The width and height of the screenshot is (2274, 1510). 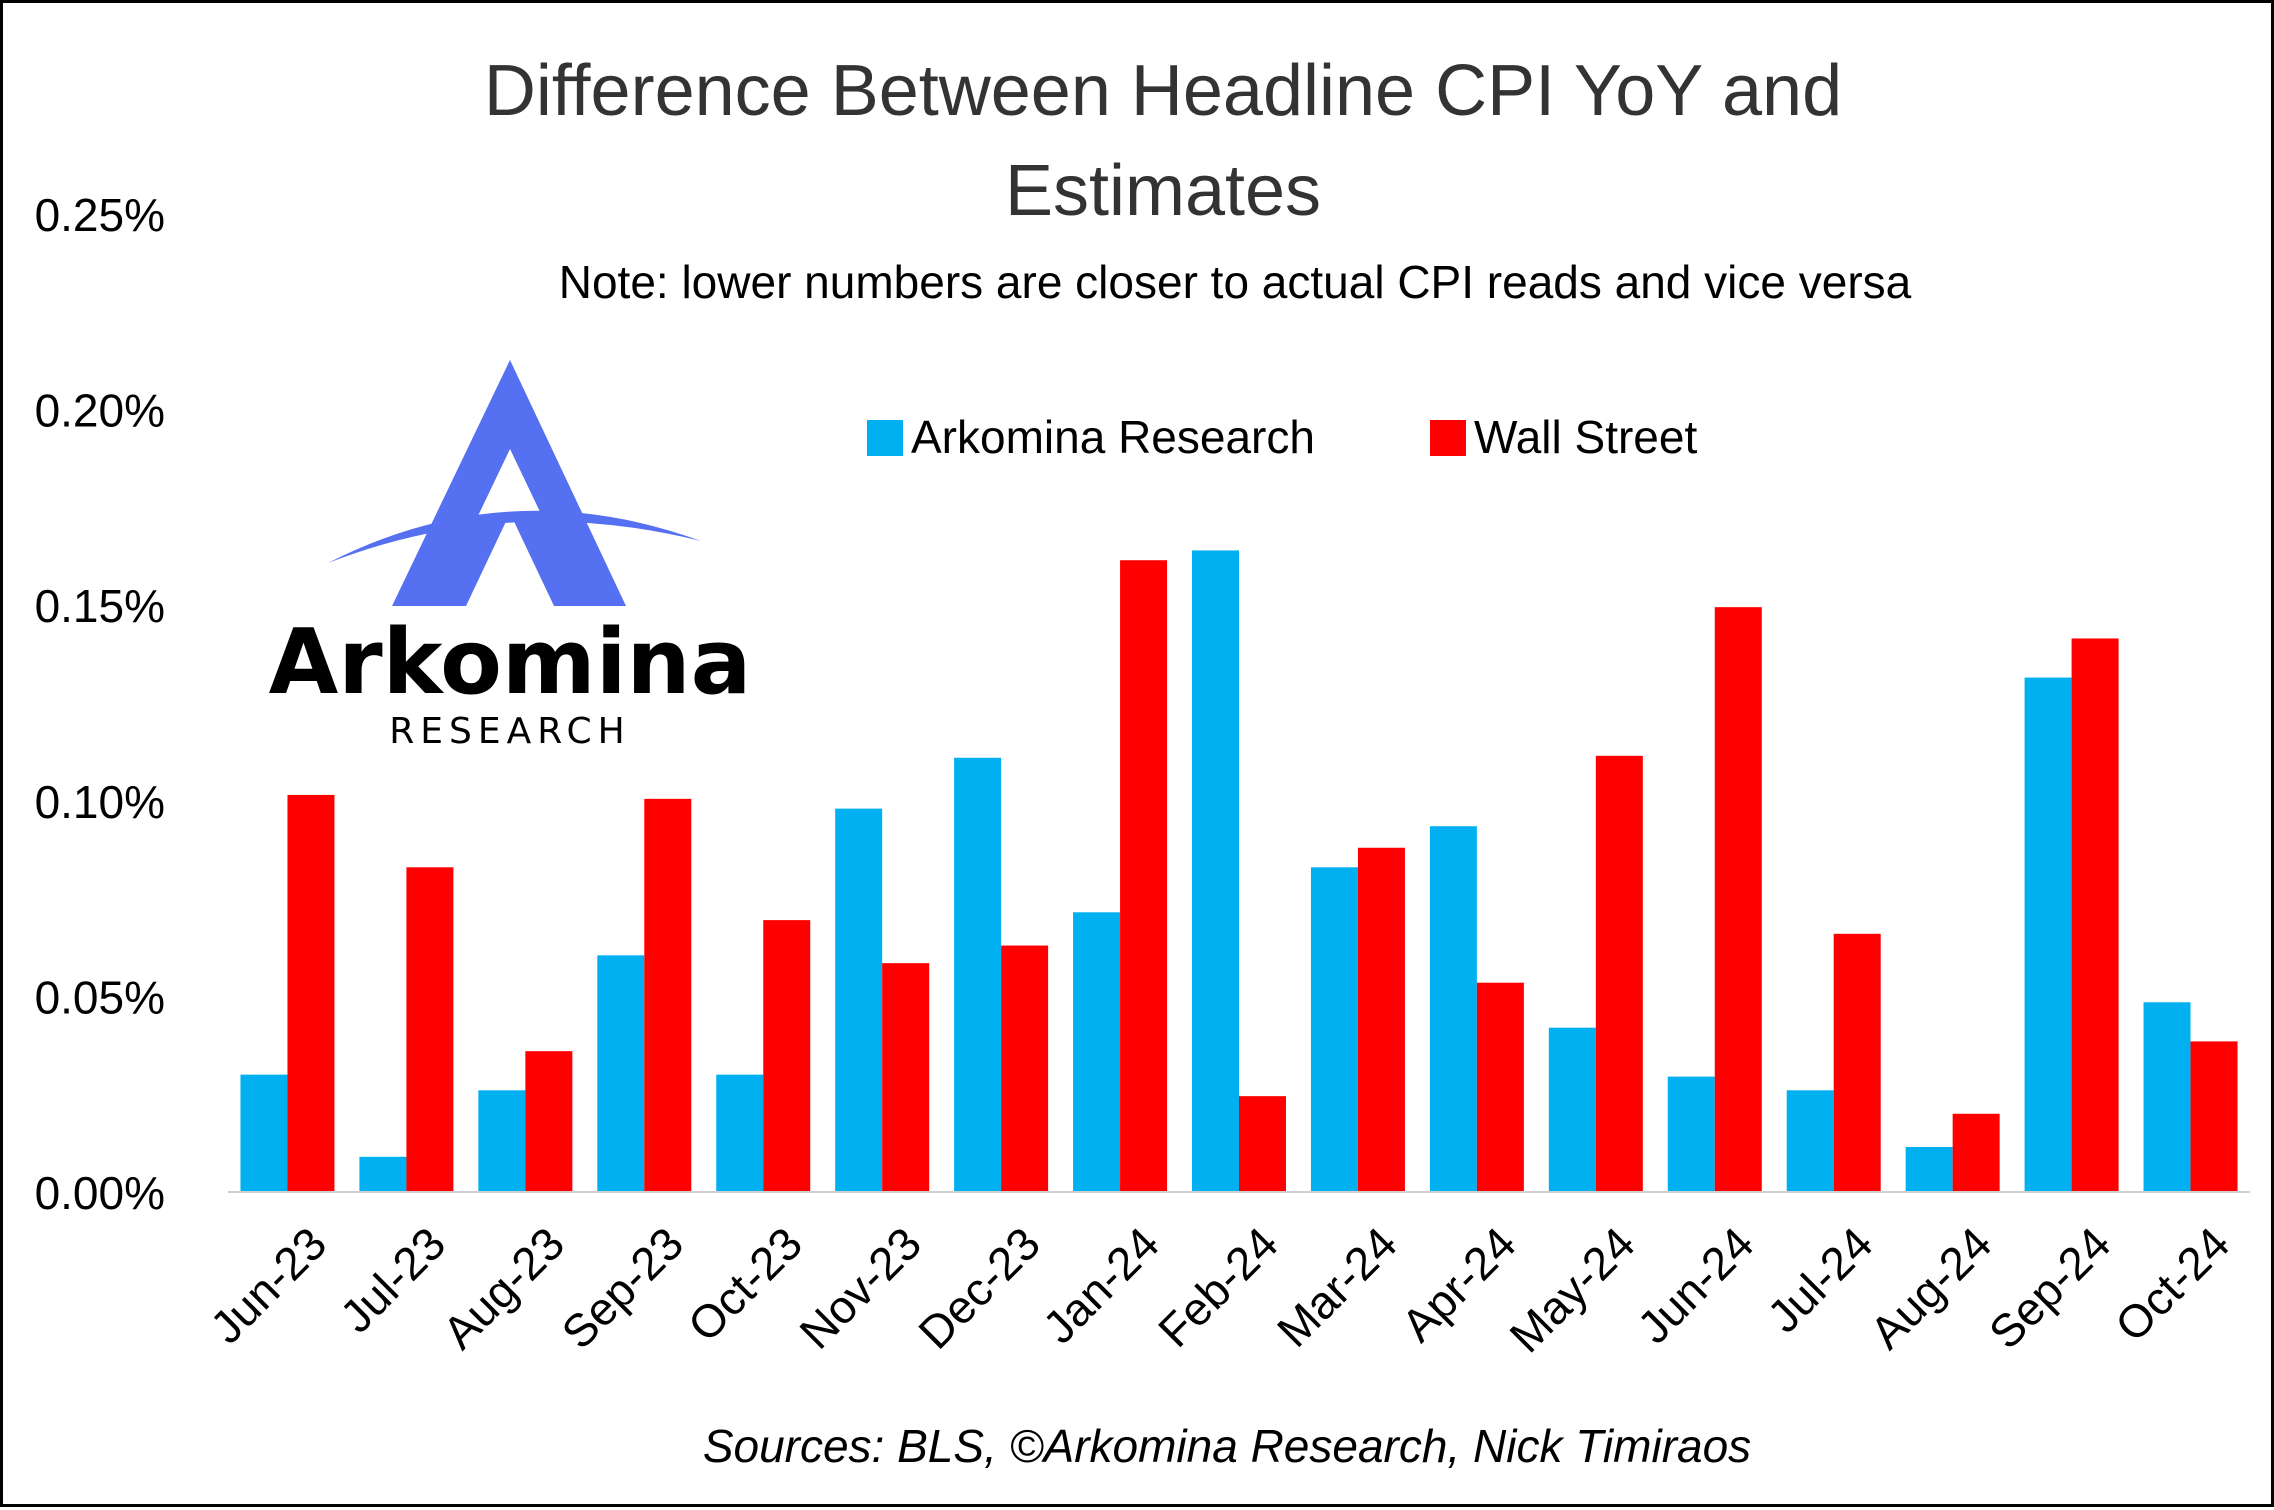 I want to click on y-tick-label: 0.20%, so click(x=100, y=411).